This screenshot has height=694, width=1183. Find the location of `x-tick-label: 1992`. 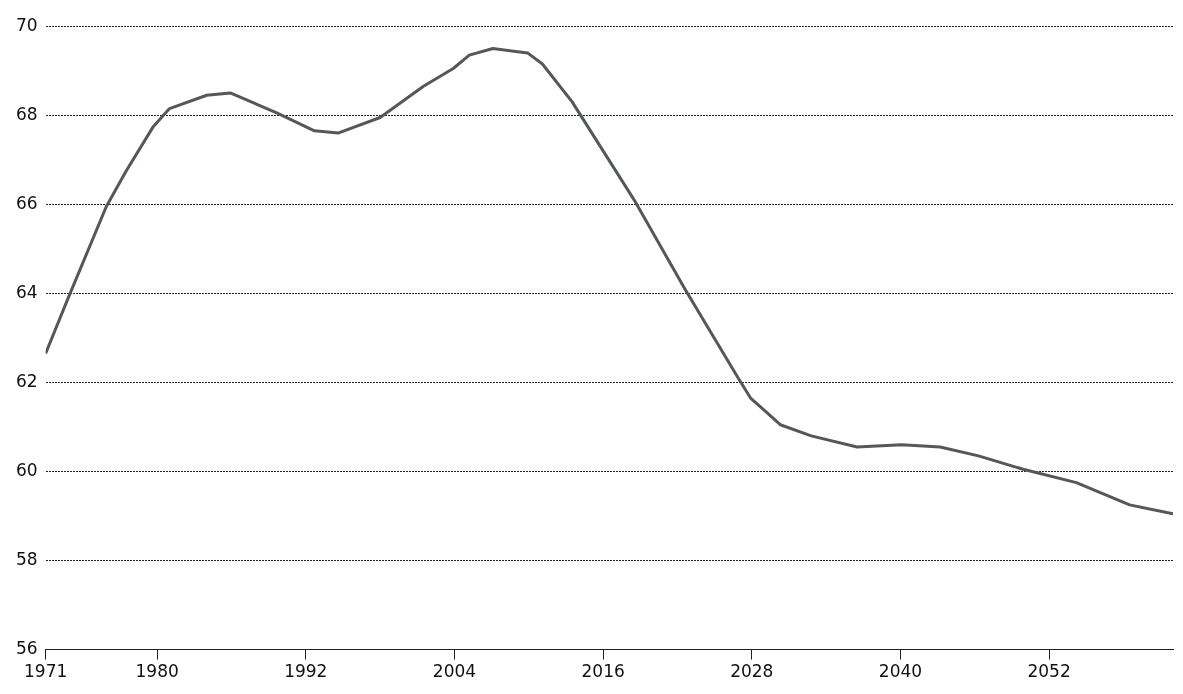

x-tick-label: 1992 is located at coordinates (306, 671).